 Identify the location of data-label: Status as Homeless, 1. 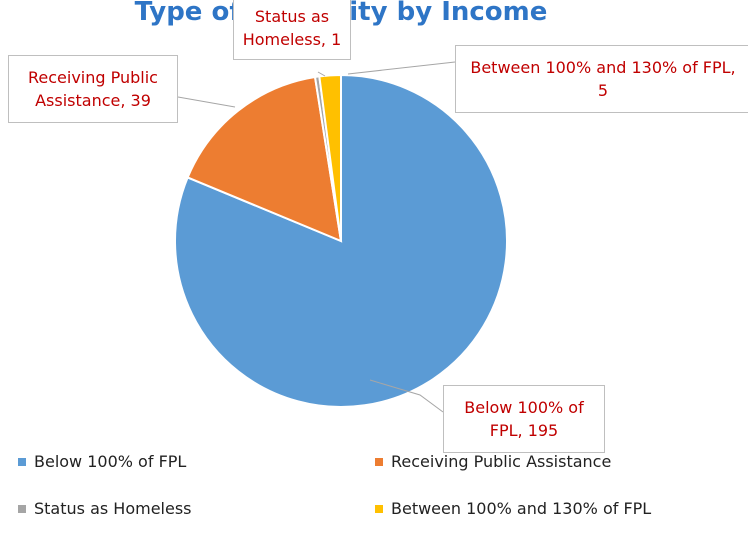
(292, 30).